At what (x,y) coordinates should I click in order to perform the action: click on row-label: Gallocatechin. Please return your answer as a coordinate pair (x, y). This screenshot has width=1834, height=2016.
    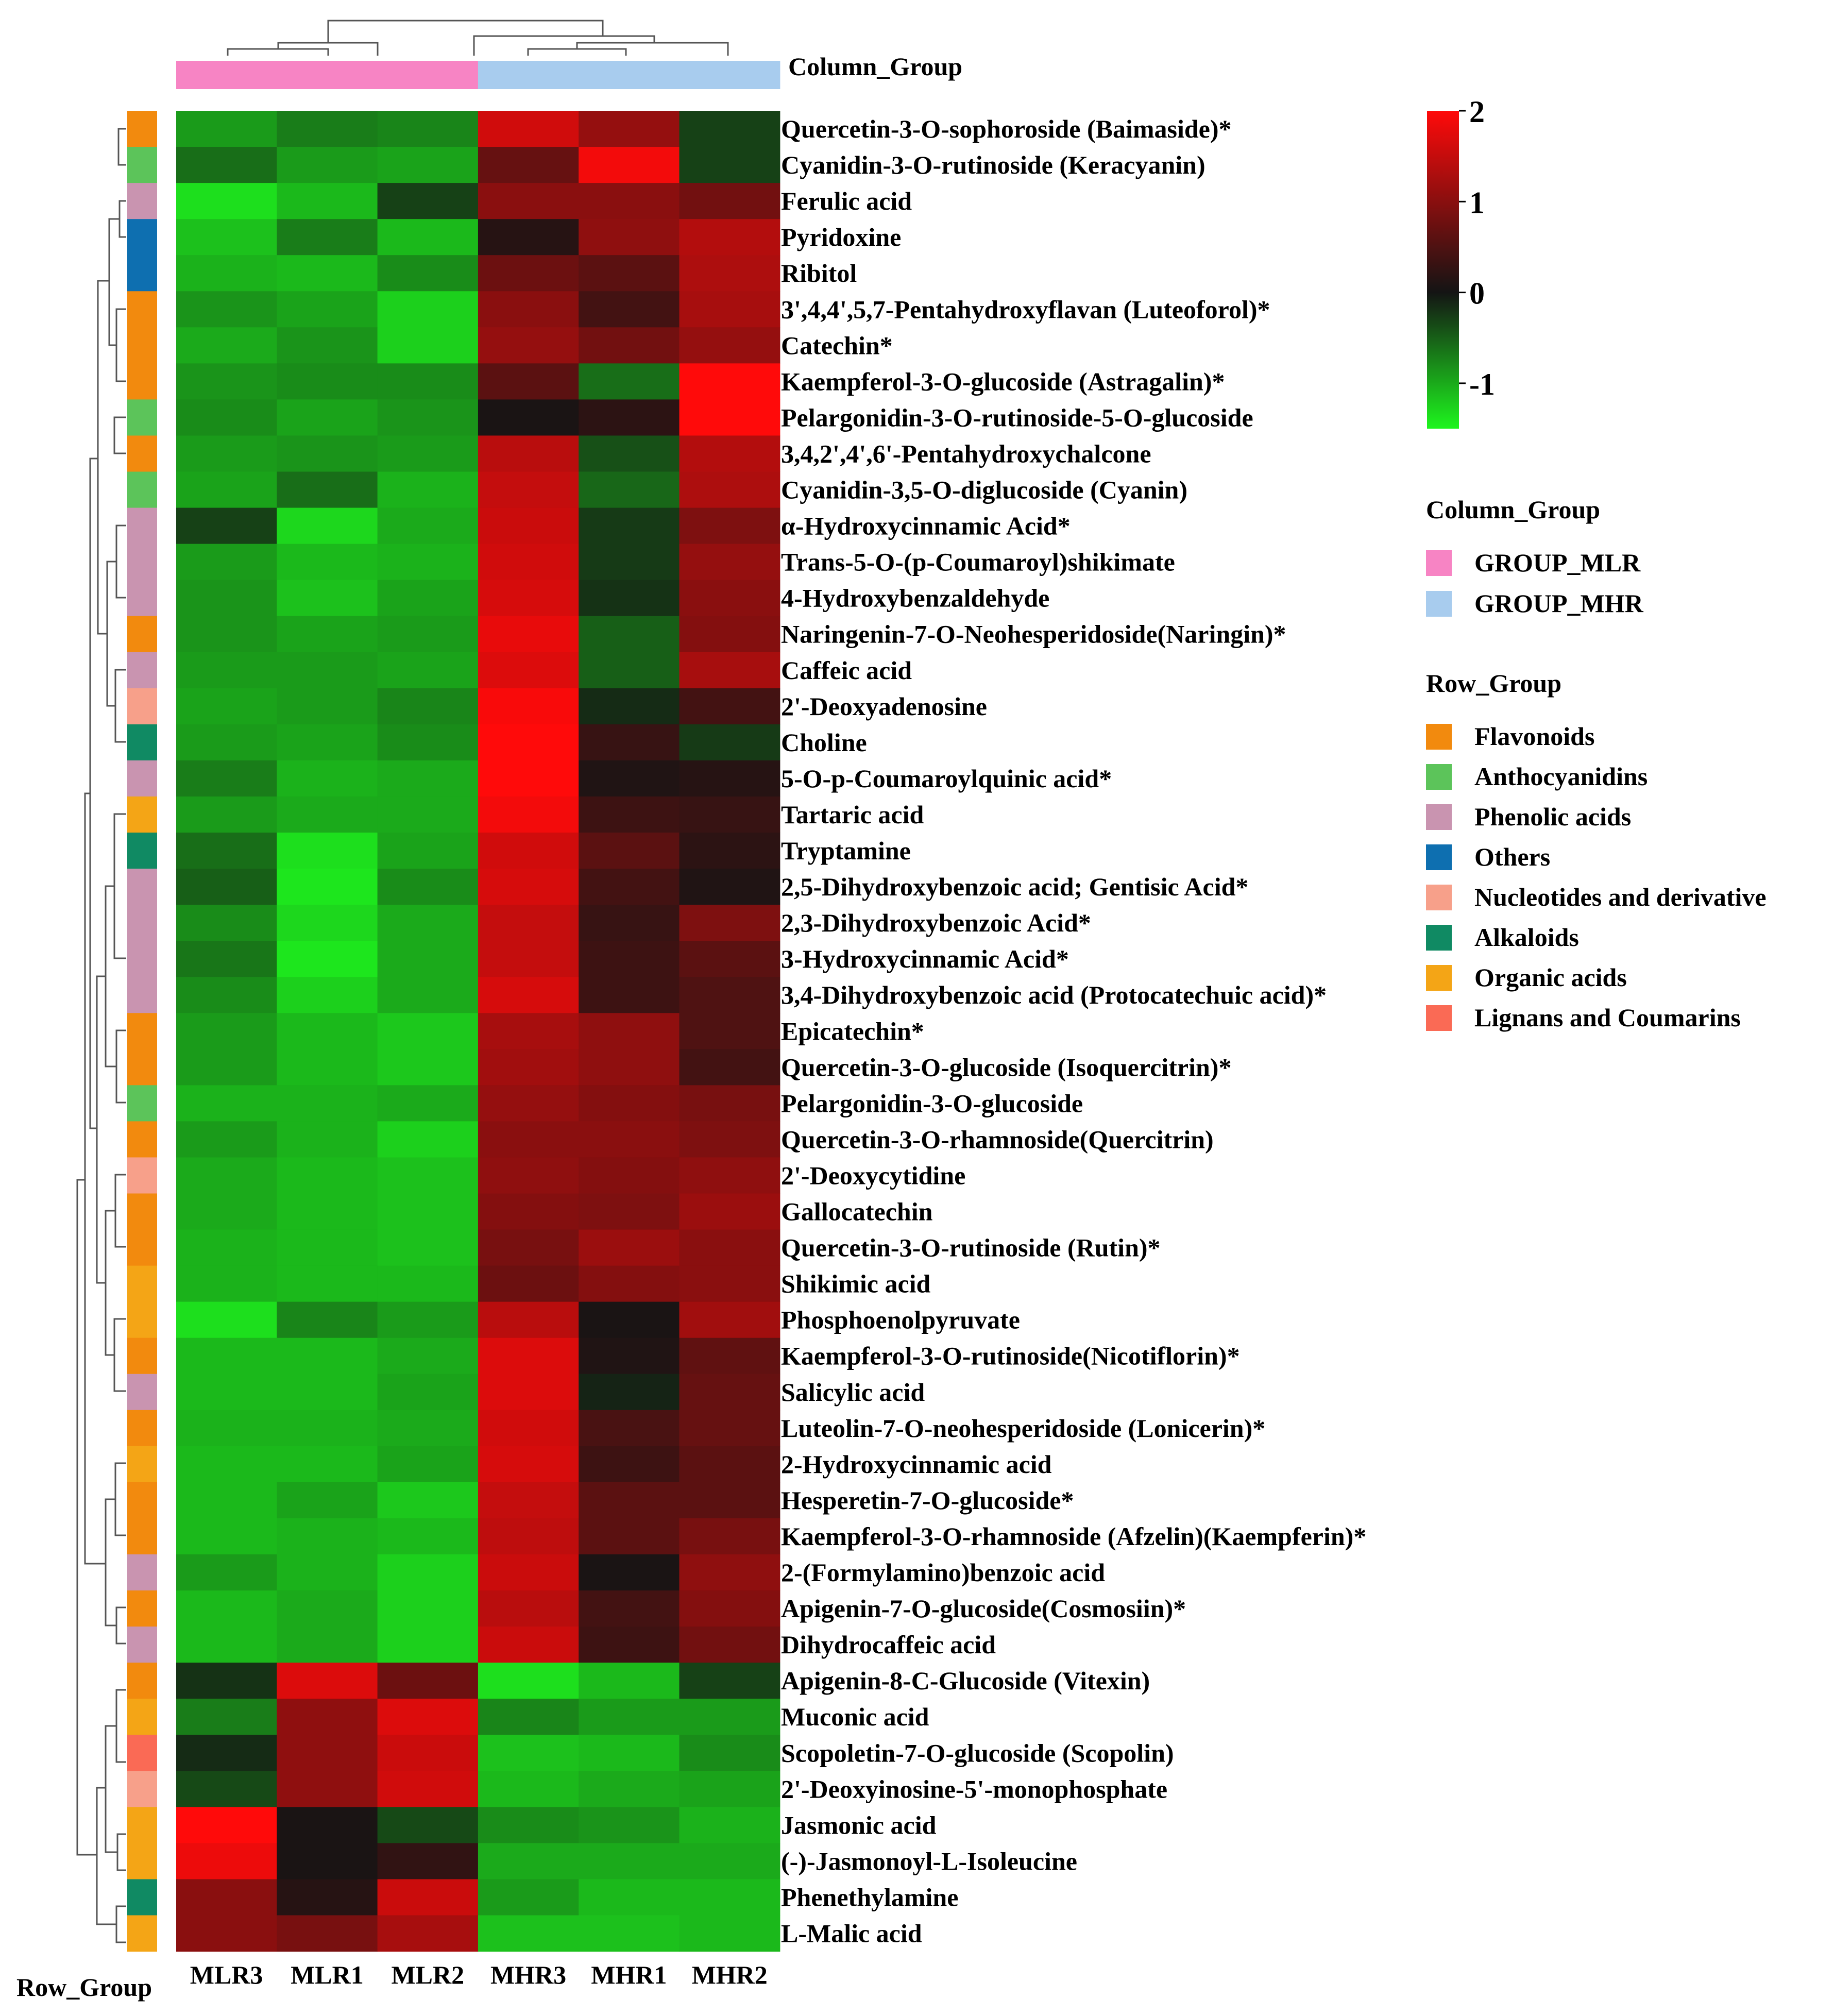
    Looking at the image, I should click on (857, 1211).